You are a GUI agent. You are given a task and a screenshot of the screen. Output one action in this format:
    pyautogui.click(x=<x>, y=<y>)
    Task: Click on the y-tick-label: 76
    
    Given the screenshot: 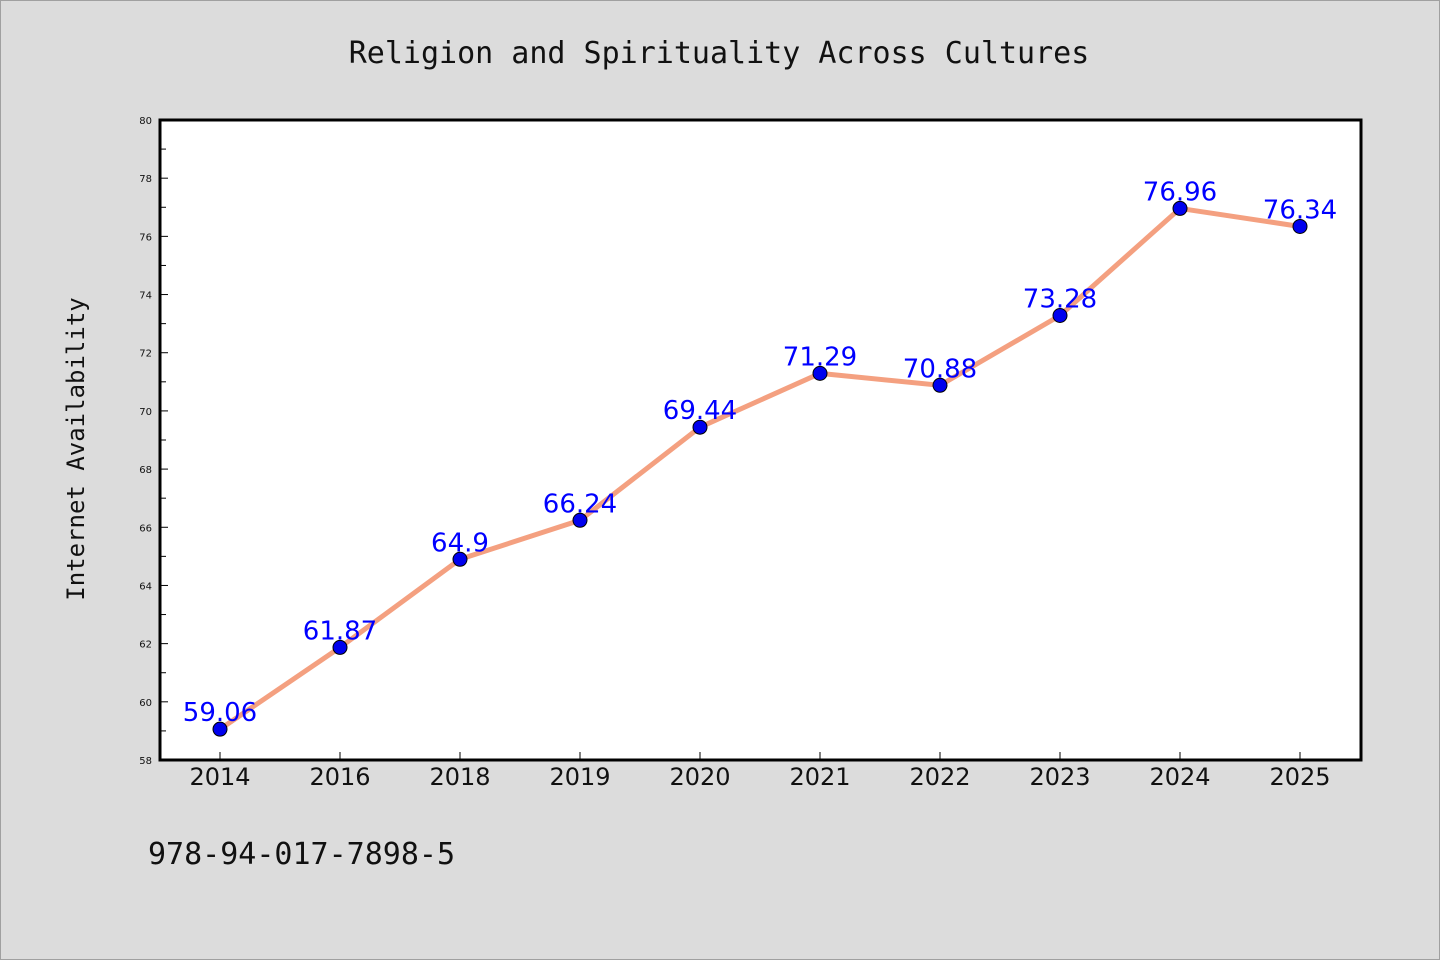 What is the action you would take?
    pyautogui.click(x=145, y=237)
    